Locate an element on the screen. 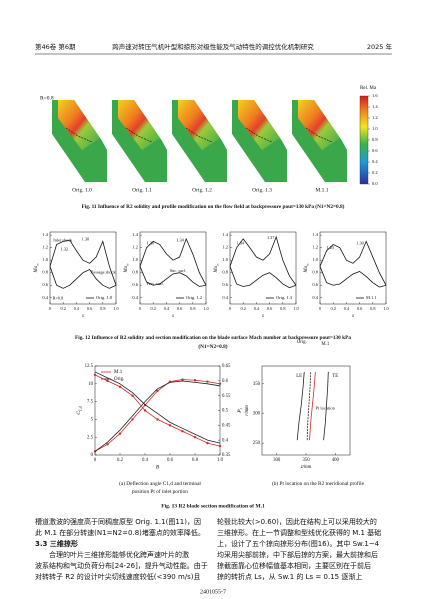 The image size is (427, 599). colorbar-tick-label: 0.4 is located at coordinates (375, 161).